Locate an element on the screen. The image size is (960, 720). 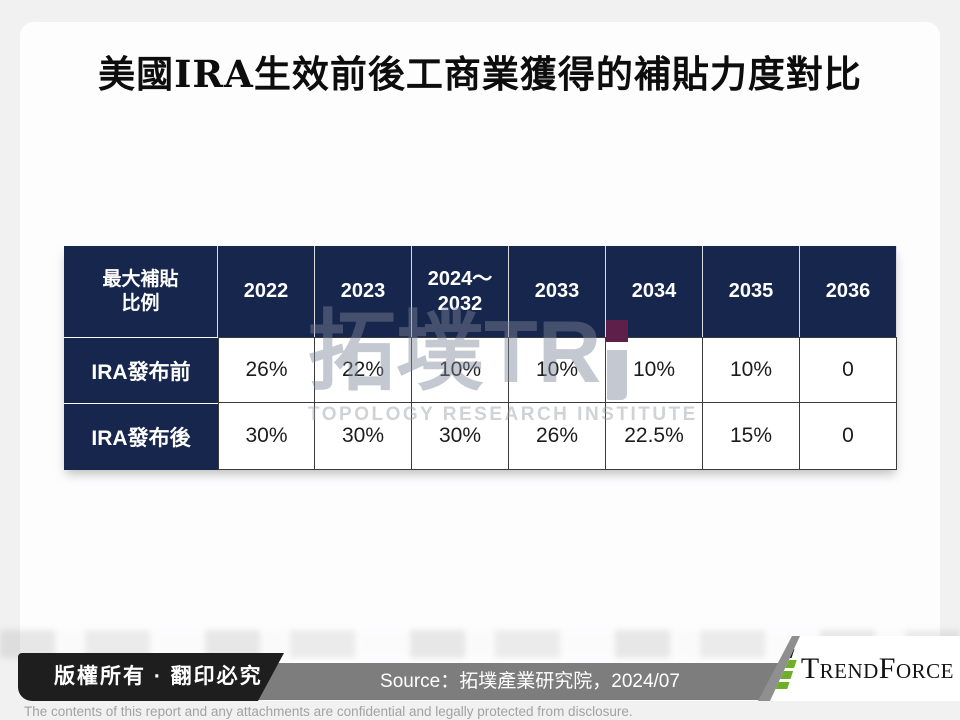
row-label-before-ira: IRA發布前 is located at coordinates (141, 370).